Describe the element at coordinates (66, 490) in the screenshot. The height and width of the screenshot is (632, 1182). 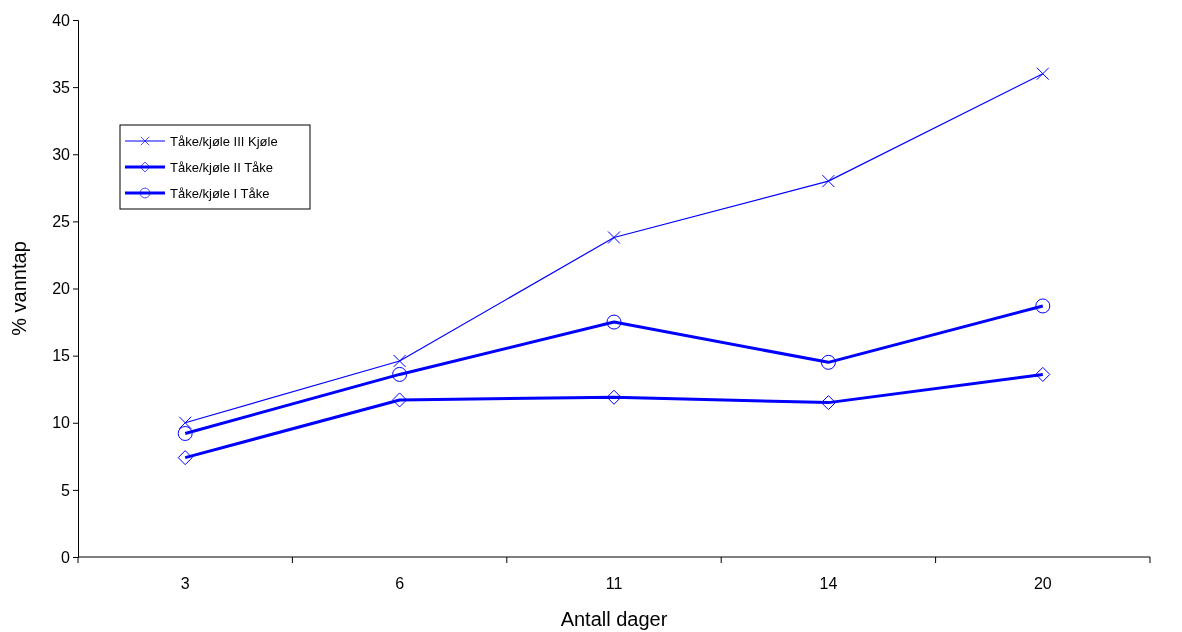
I see `y-tick-label: 5` at that location.